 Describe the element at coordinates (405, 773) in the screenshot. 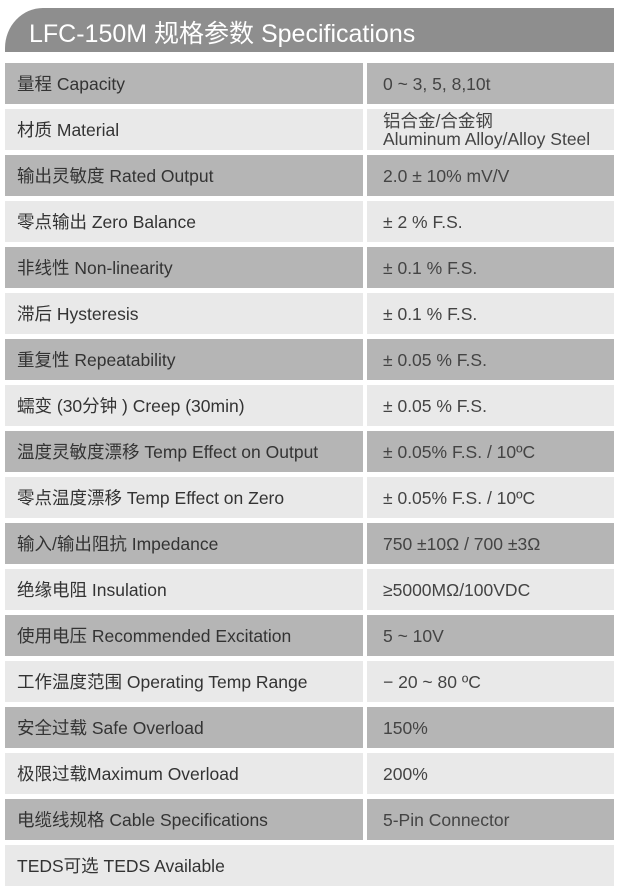

I see `spec-value-text: 200%` at that location.